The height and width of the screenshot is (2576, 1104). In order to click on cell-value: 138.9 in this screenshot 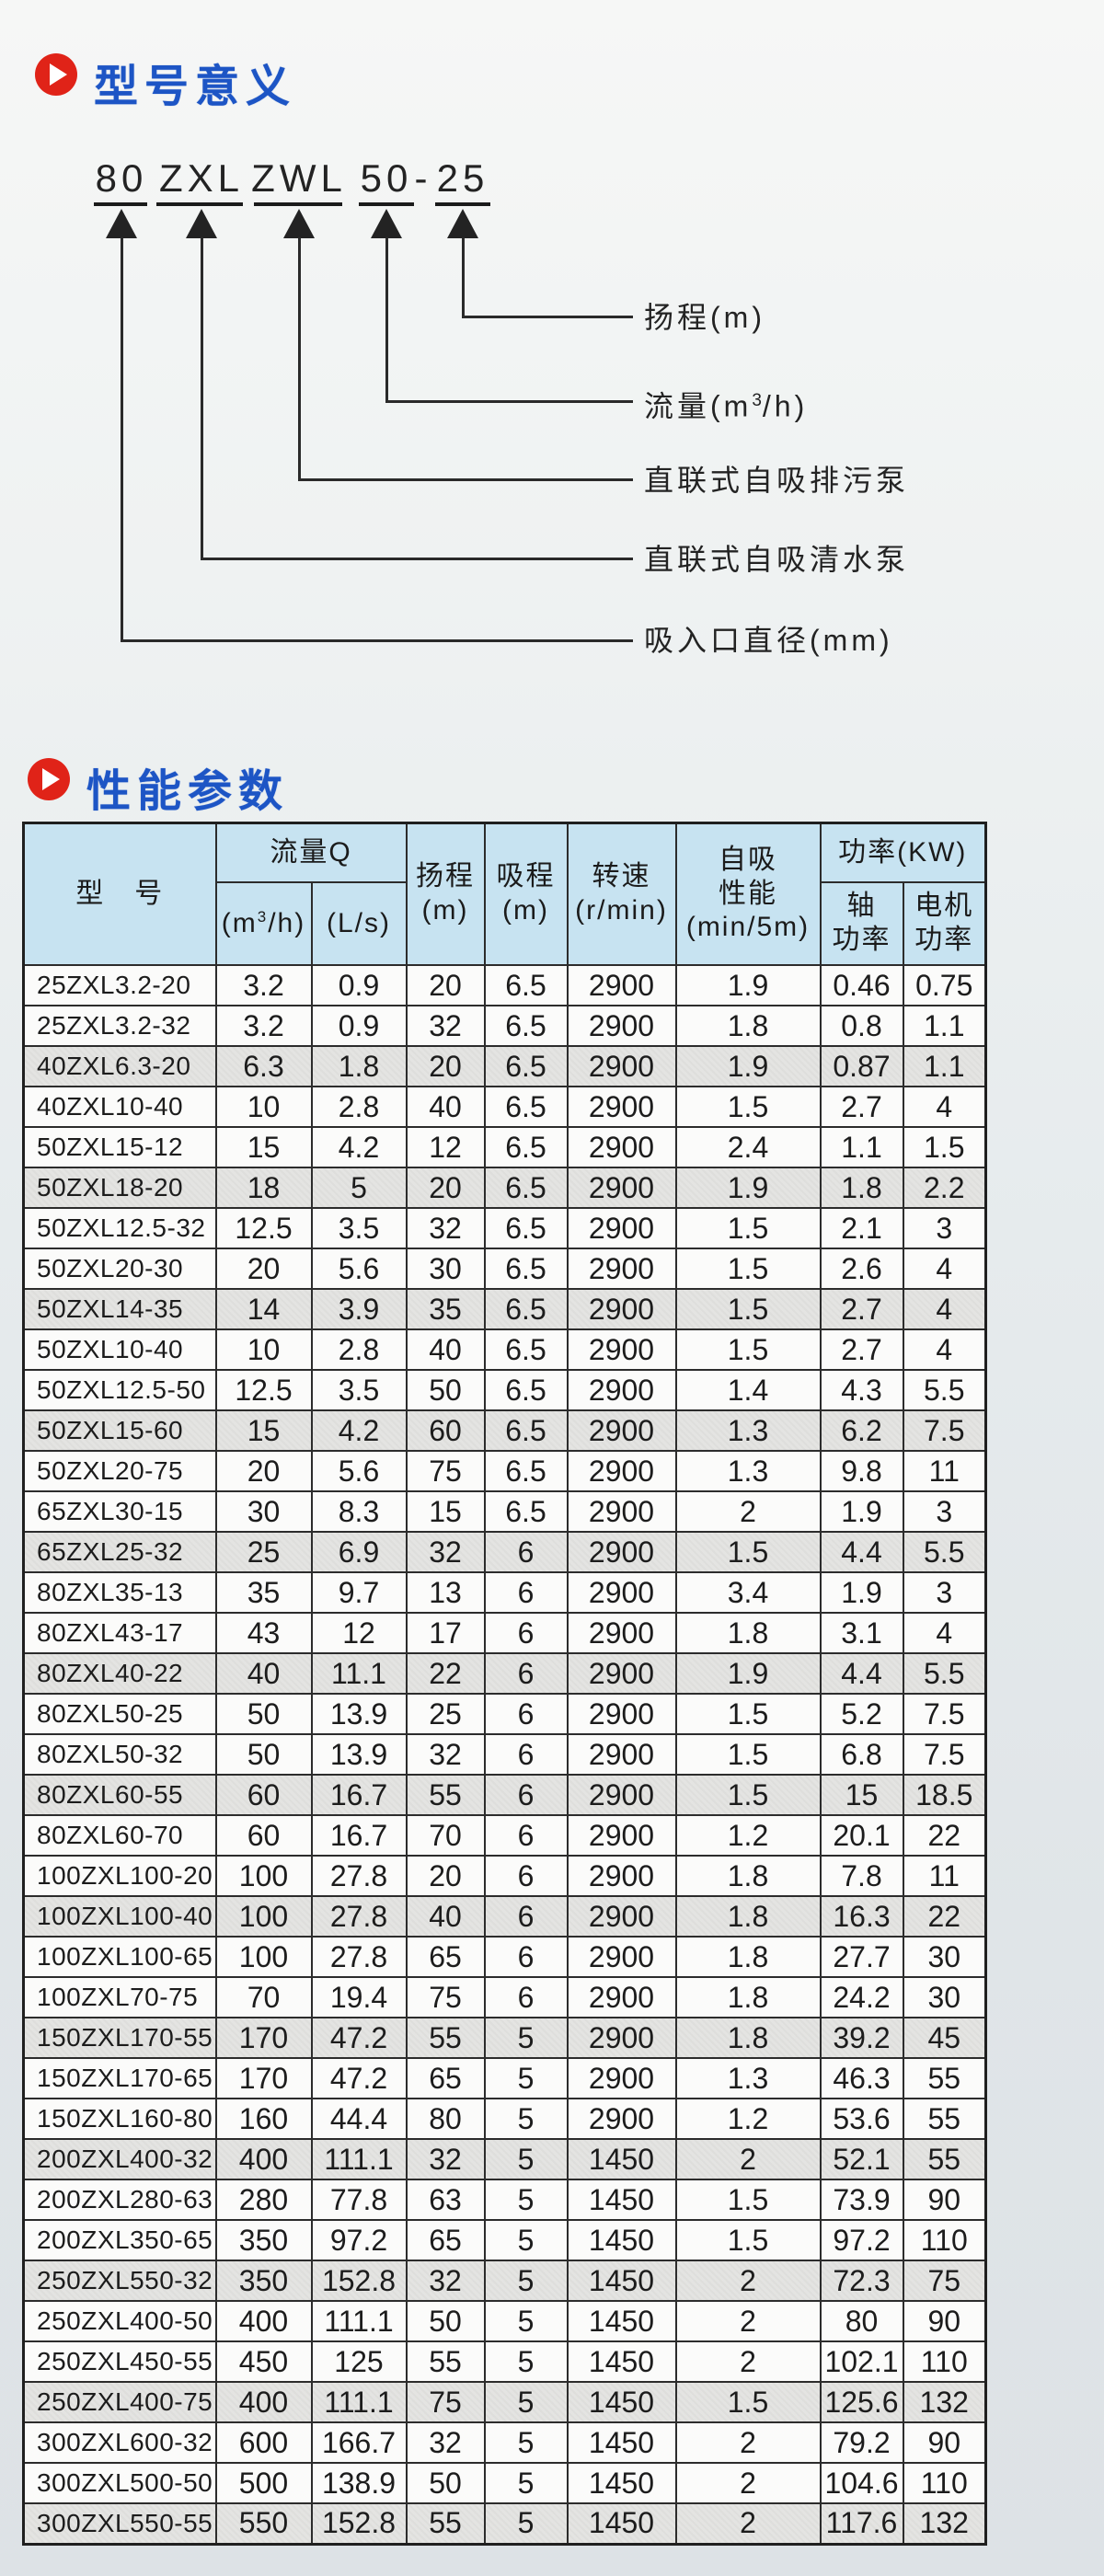, I will do `click(359, 2483)`.